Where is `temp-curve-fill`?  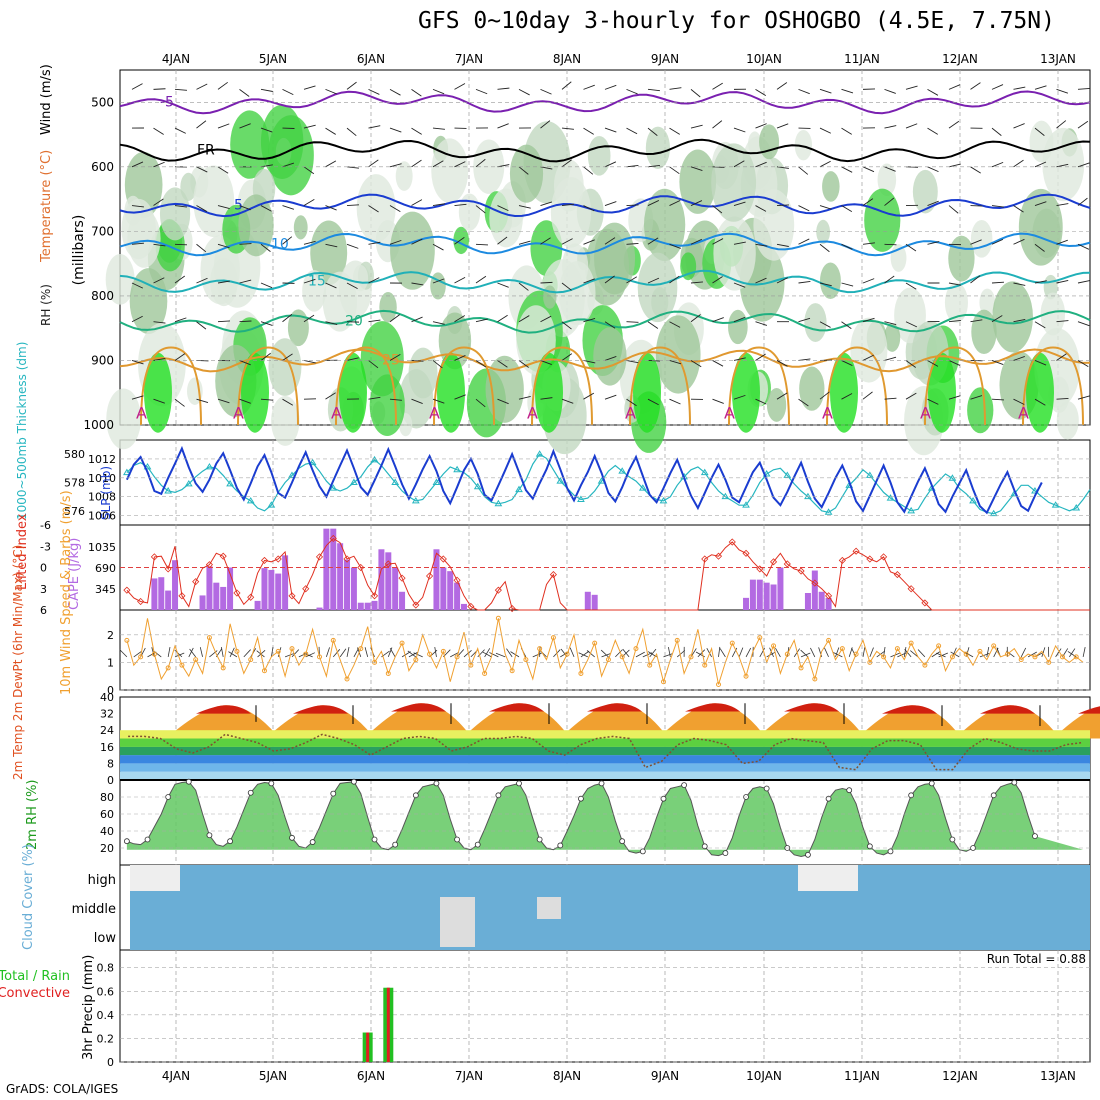 temp-curve-fill is located at coordinates (712, 721).